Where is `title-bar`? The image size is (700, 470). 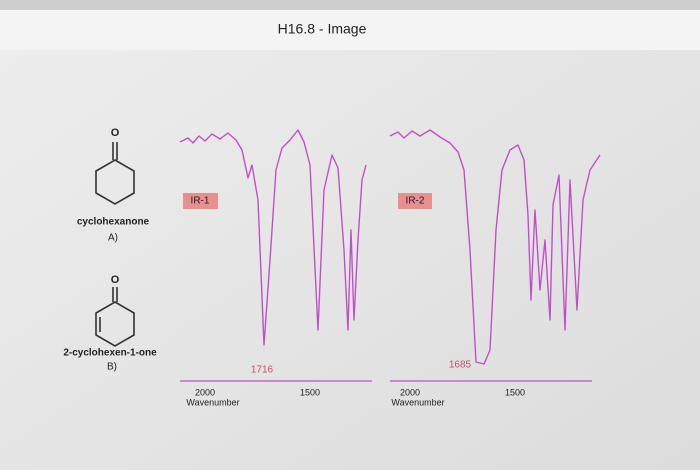
title-bar is located at coordinates (350, 30).